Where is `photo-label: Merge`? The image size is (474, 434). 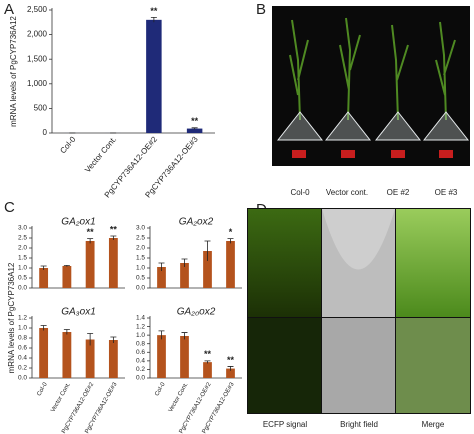
photo-label: Merge is located at coordinates (433, 424).